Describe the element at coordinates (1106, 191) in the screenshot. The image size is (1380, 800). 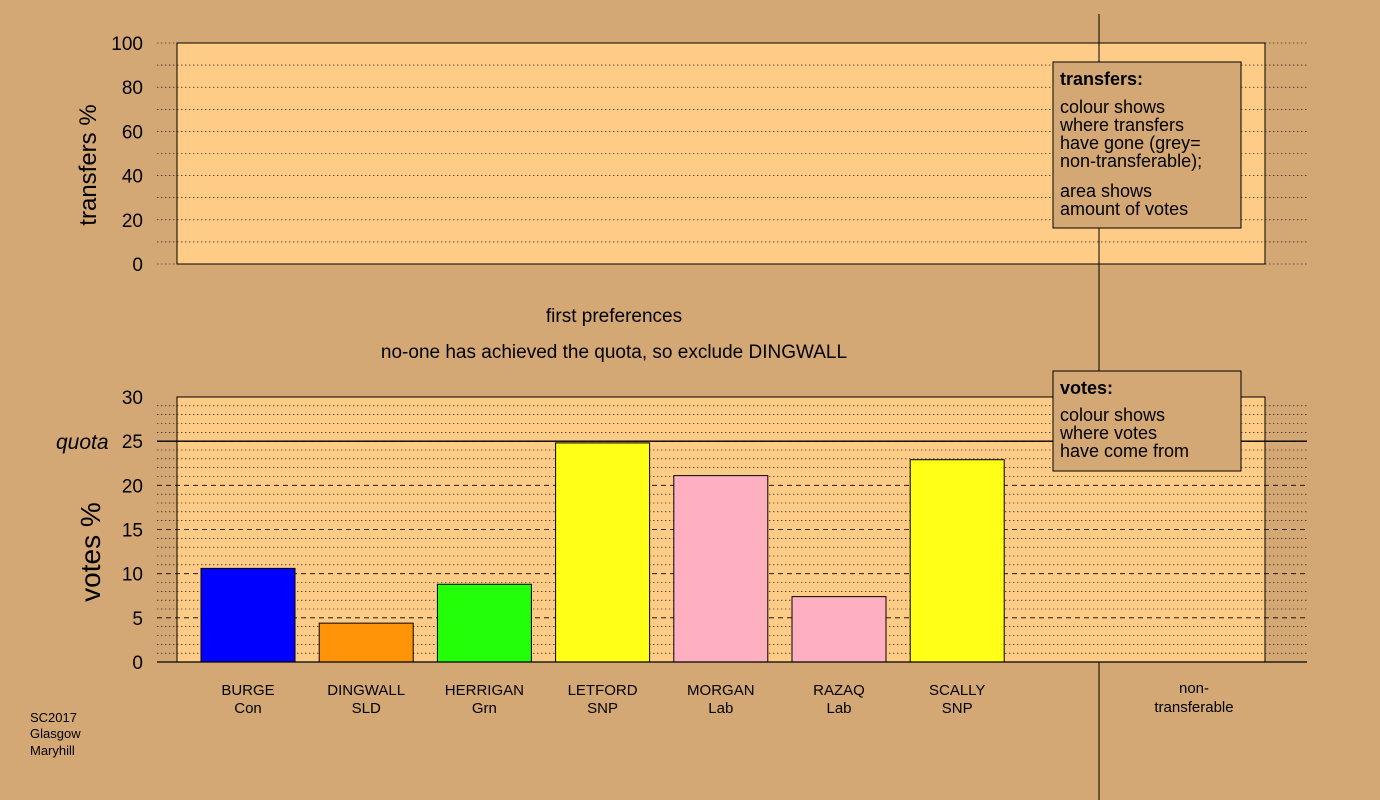
I see `transfers-legend-line: area shows` at that location.